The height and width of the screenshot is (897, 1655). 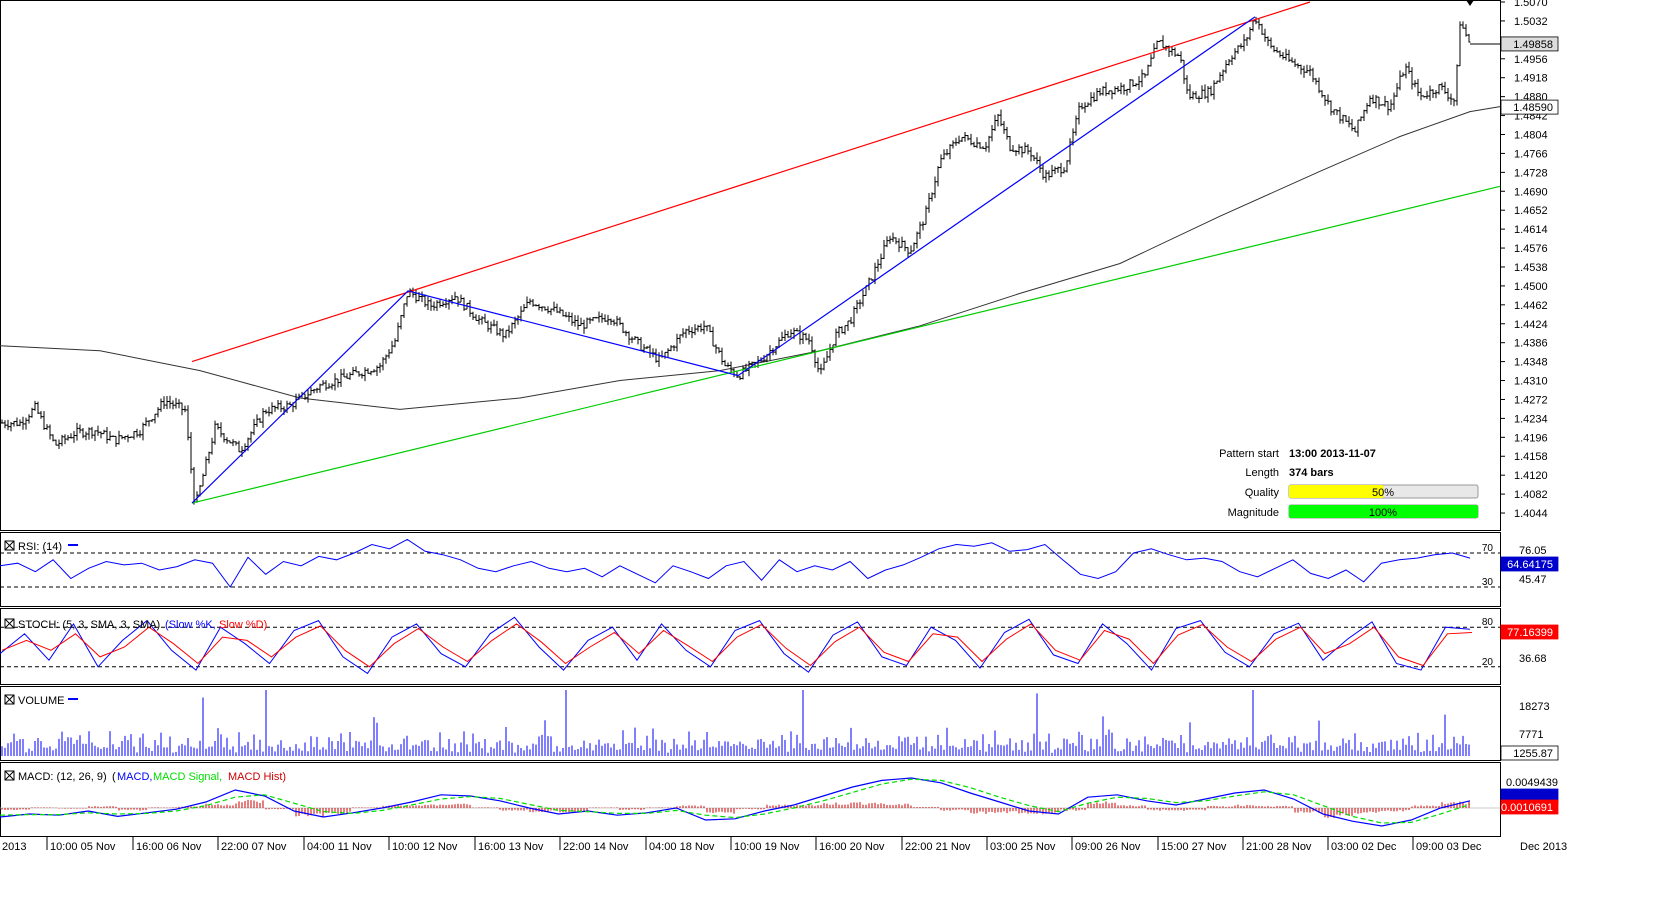 I want to click on info-label: Quality, so click(x=1262, y=493).